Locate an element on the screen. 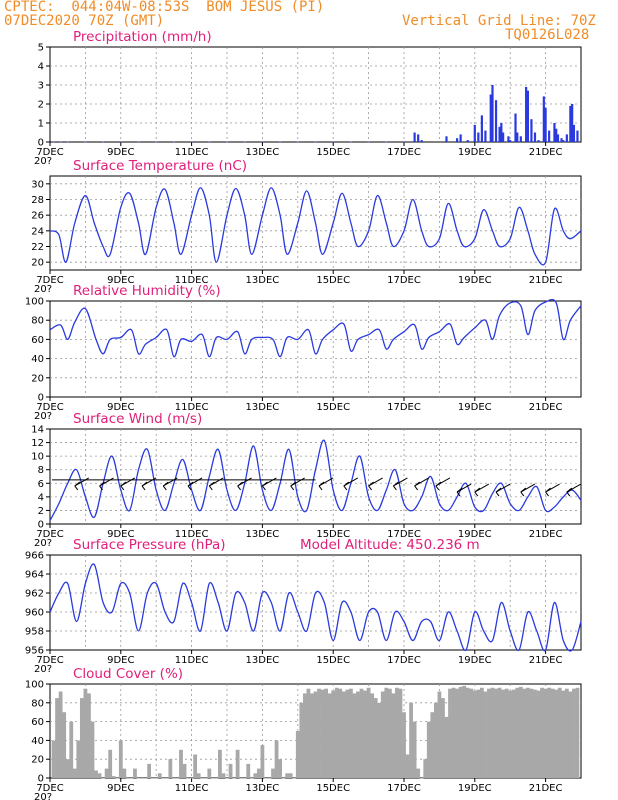 The image size is (618, 800). header-grid-line: Vertical Grid Line: 70Z is located at coordinates (499, 21).